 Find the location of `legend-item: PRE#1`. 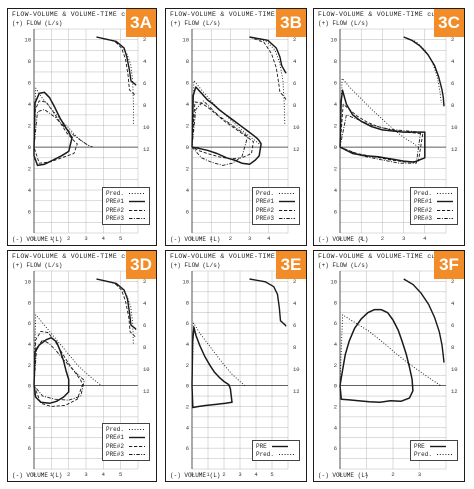

legend-item: PRE#1 is located at coordinates (276, 202).